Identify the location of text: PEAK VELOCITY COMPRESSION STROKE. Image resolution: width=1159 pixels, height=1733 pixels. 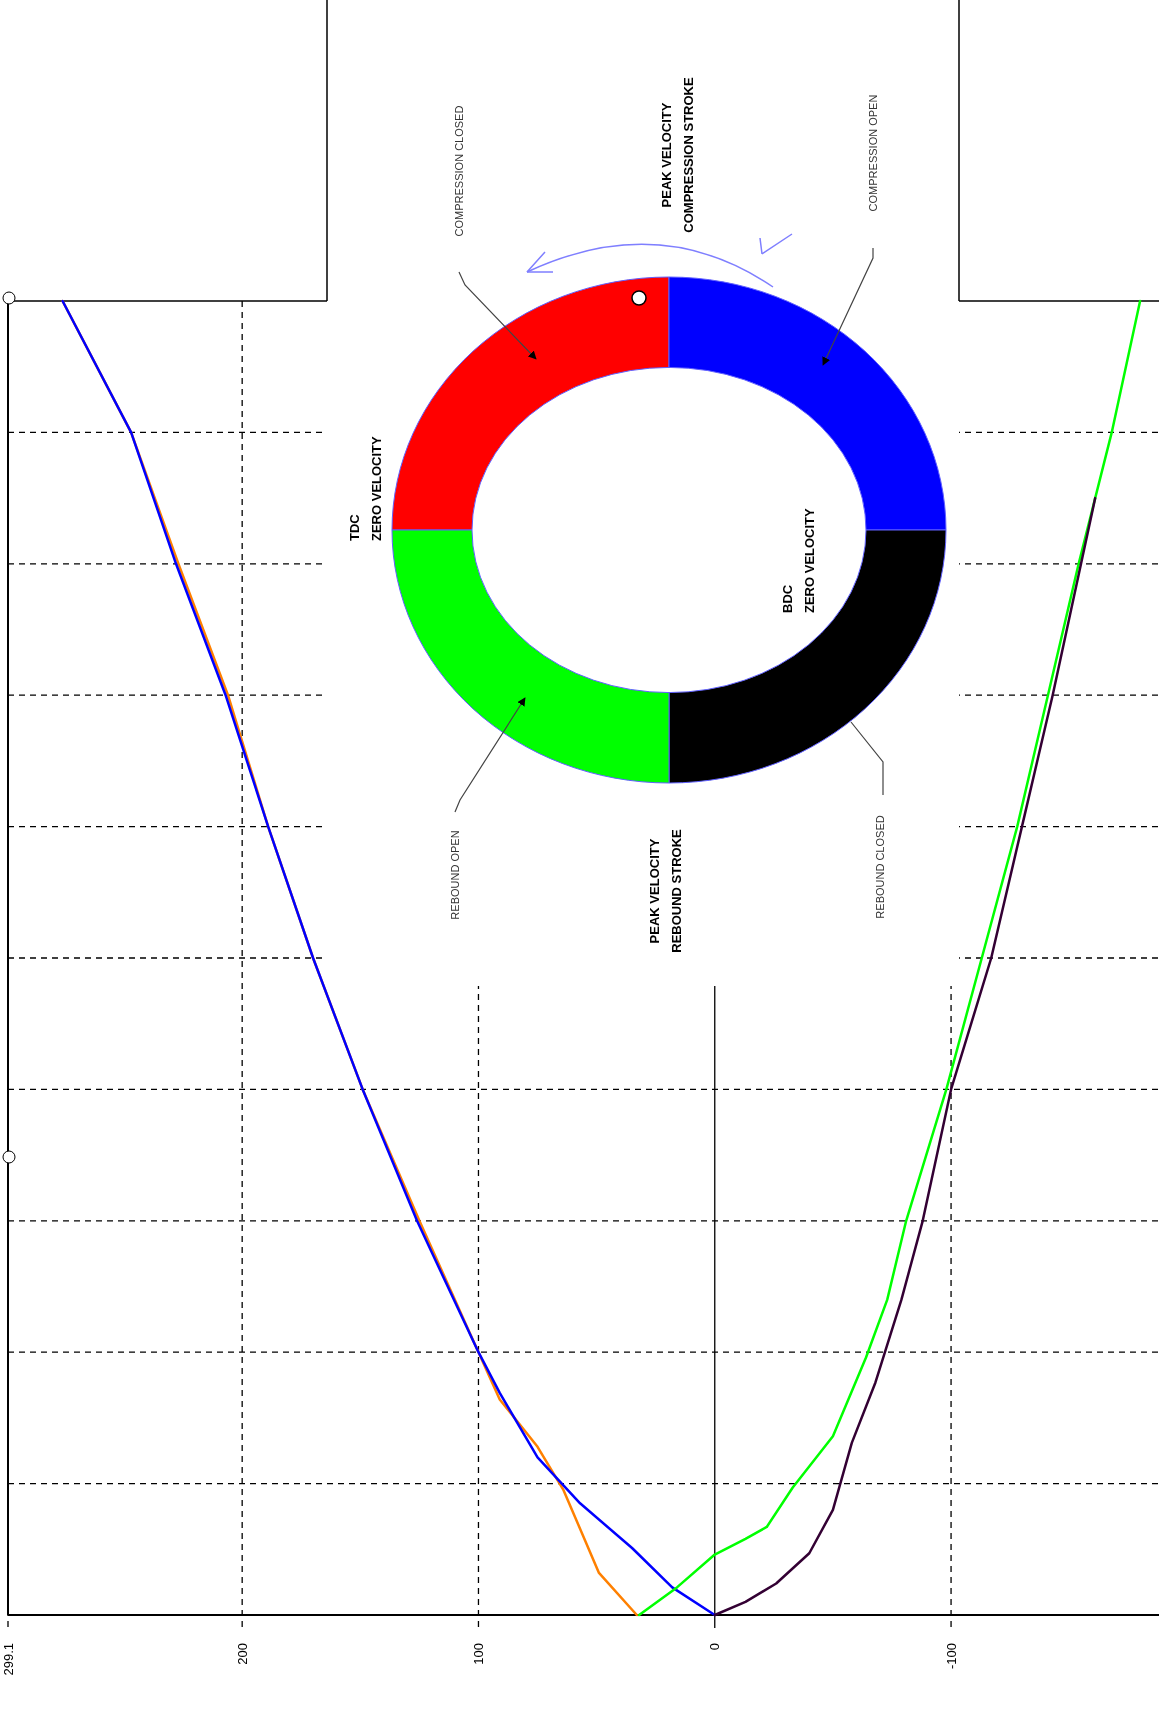
(677, 155).